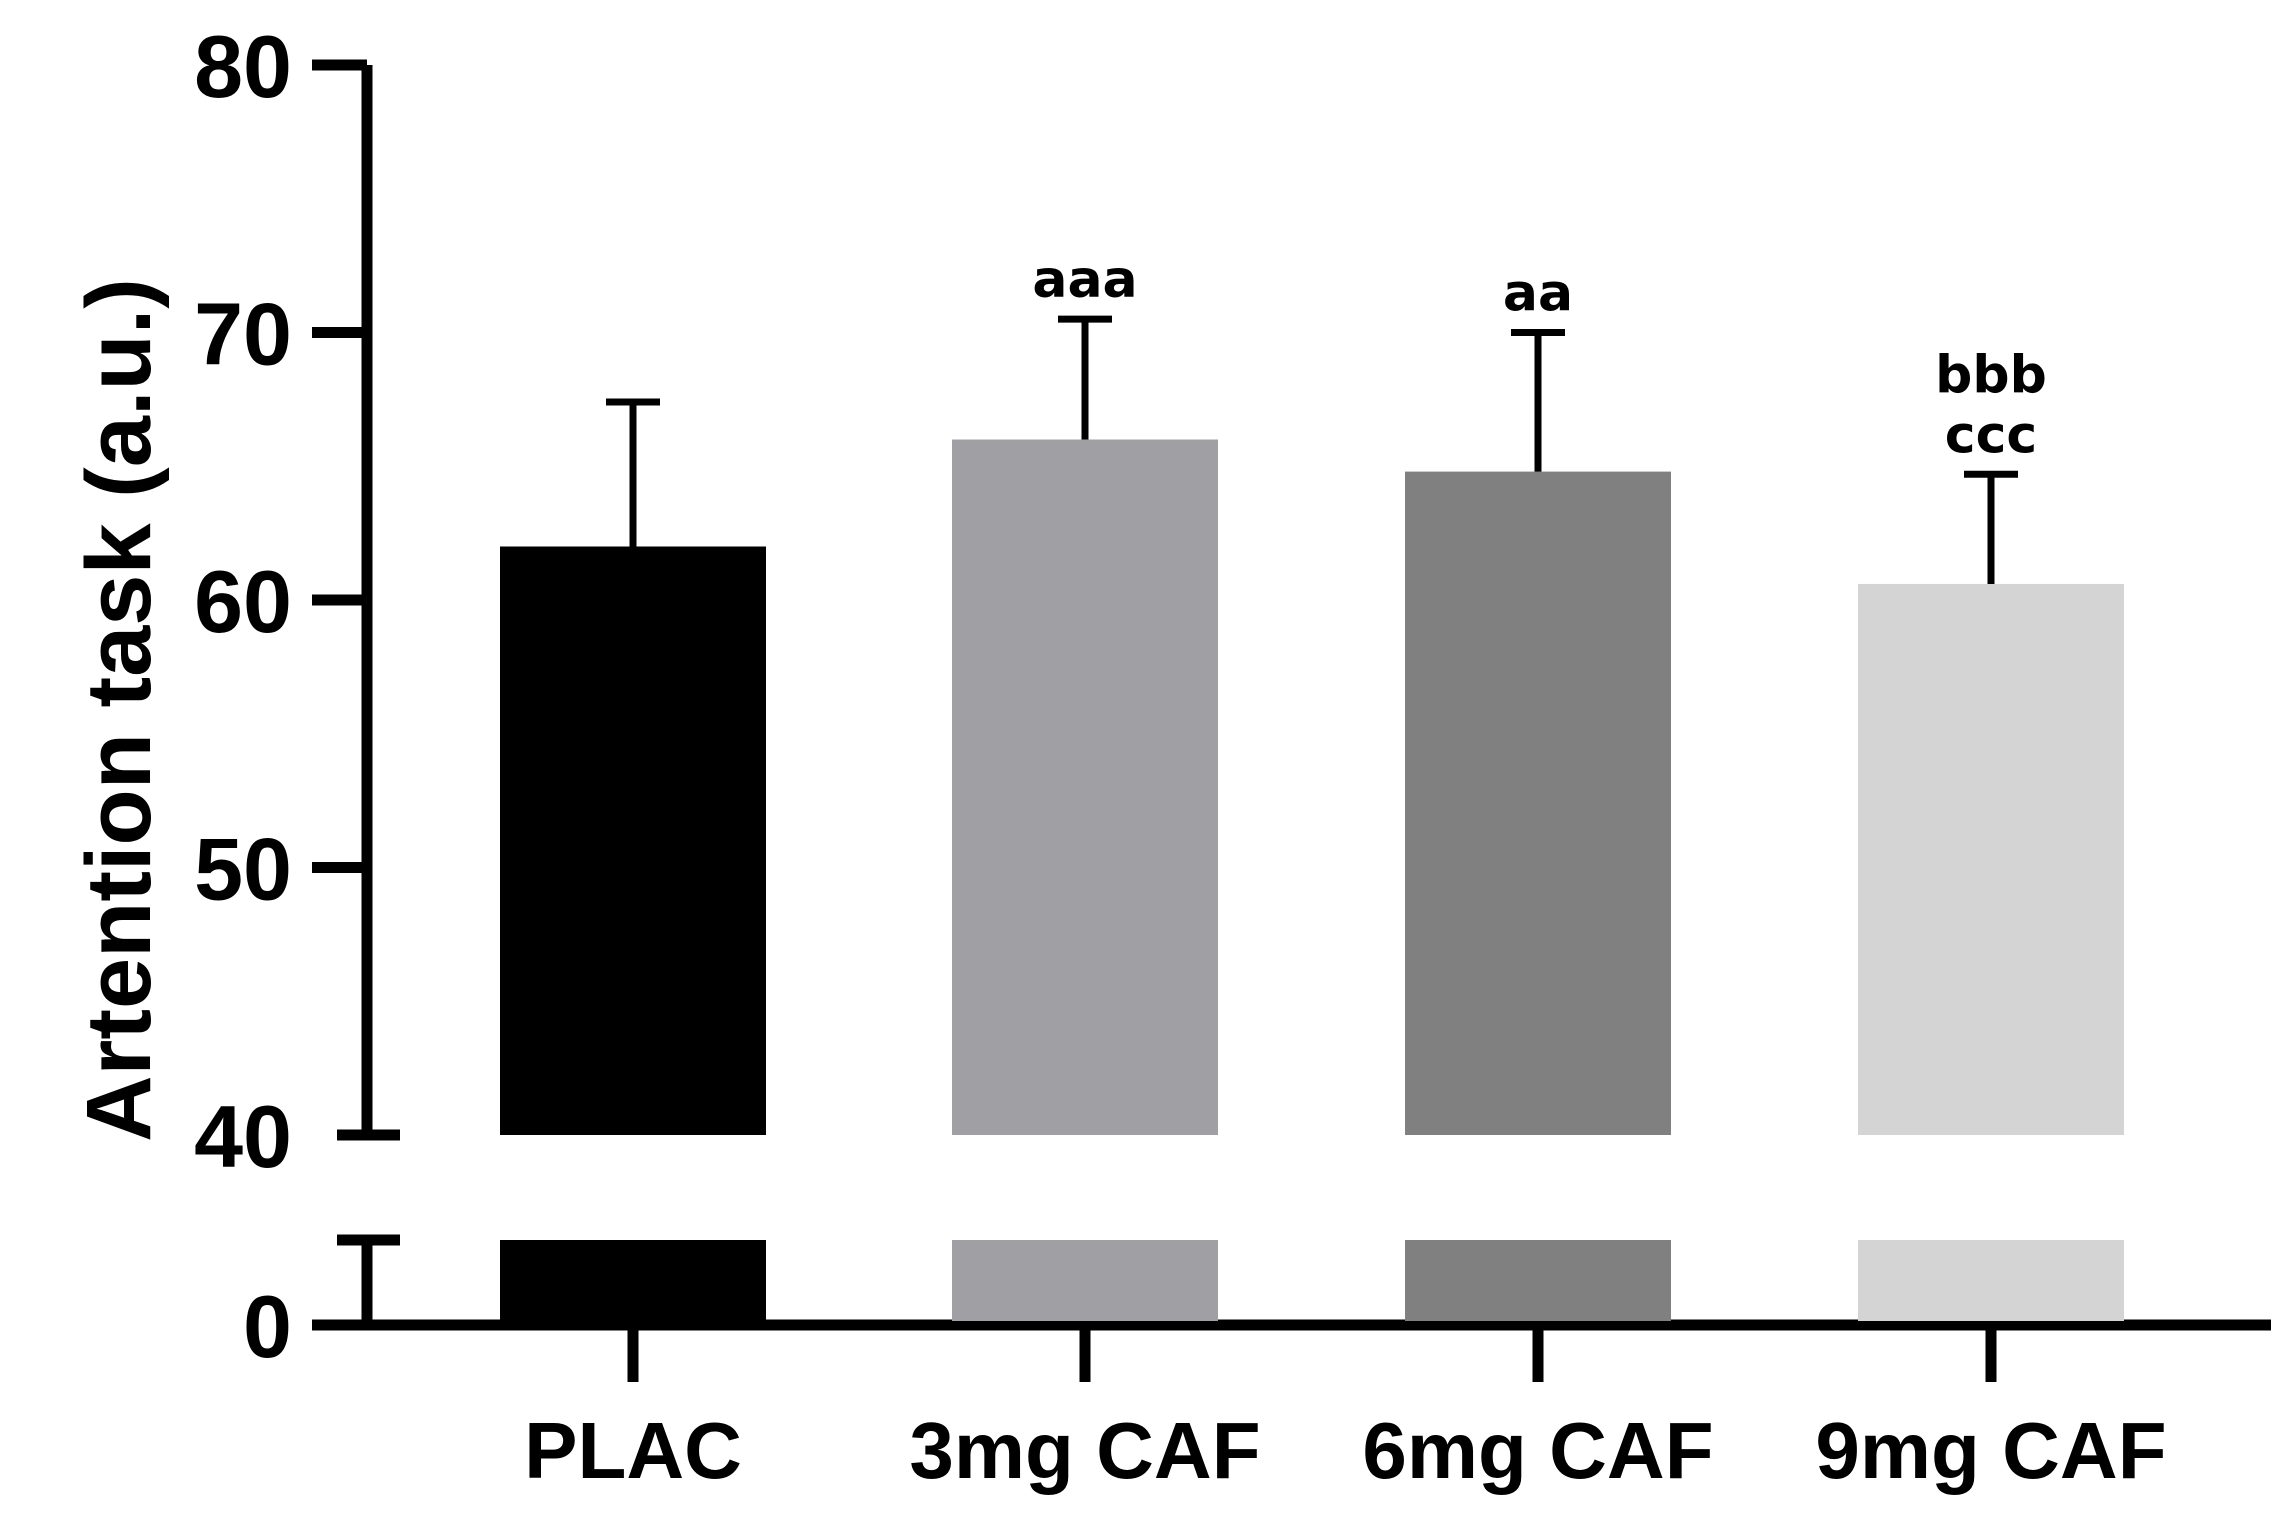 This screenshot has width=2291, height=1520. Describe the element at coordinates (1991, 435) in the screenshot. I see `significance-annotation: ccc` at that location.